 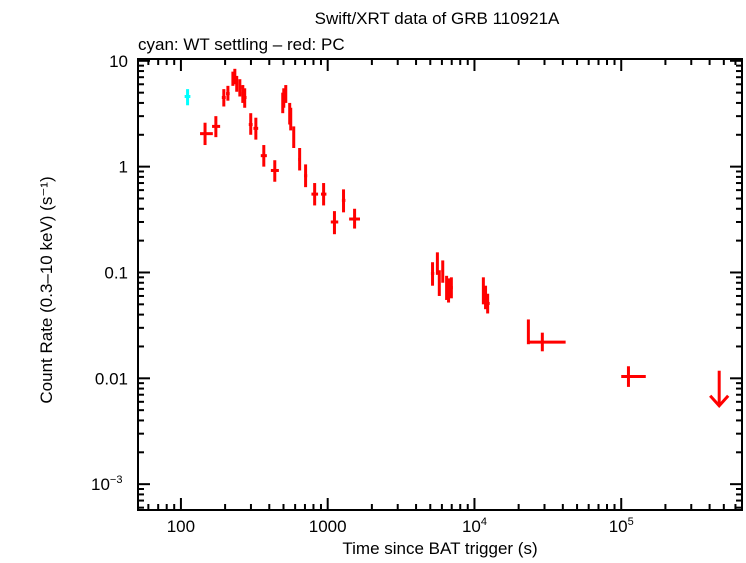 I want to click on x-tick-label: 100, so click(x=181, y=526).